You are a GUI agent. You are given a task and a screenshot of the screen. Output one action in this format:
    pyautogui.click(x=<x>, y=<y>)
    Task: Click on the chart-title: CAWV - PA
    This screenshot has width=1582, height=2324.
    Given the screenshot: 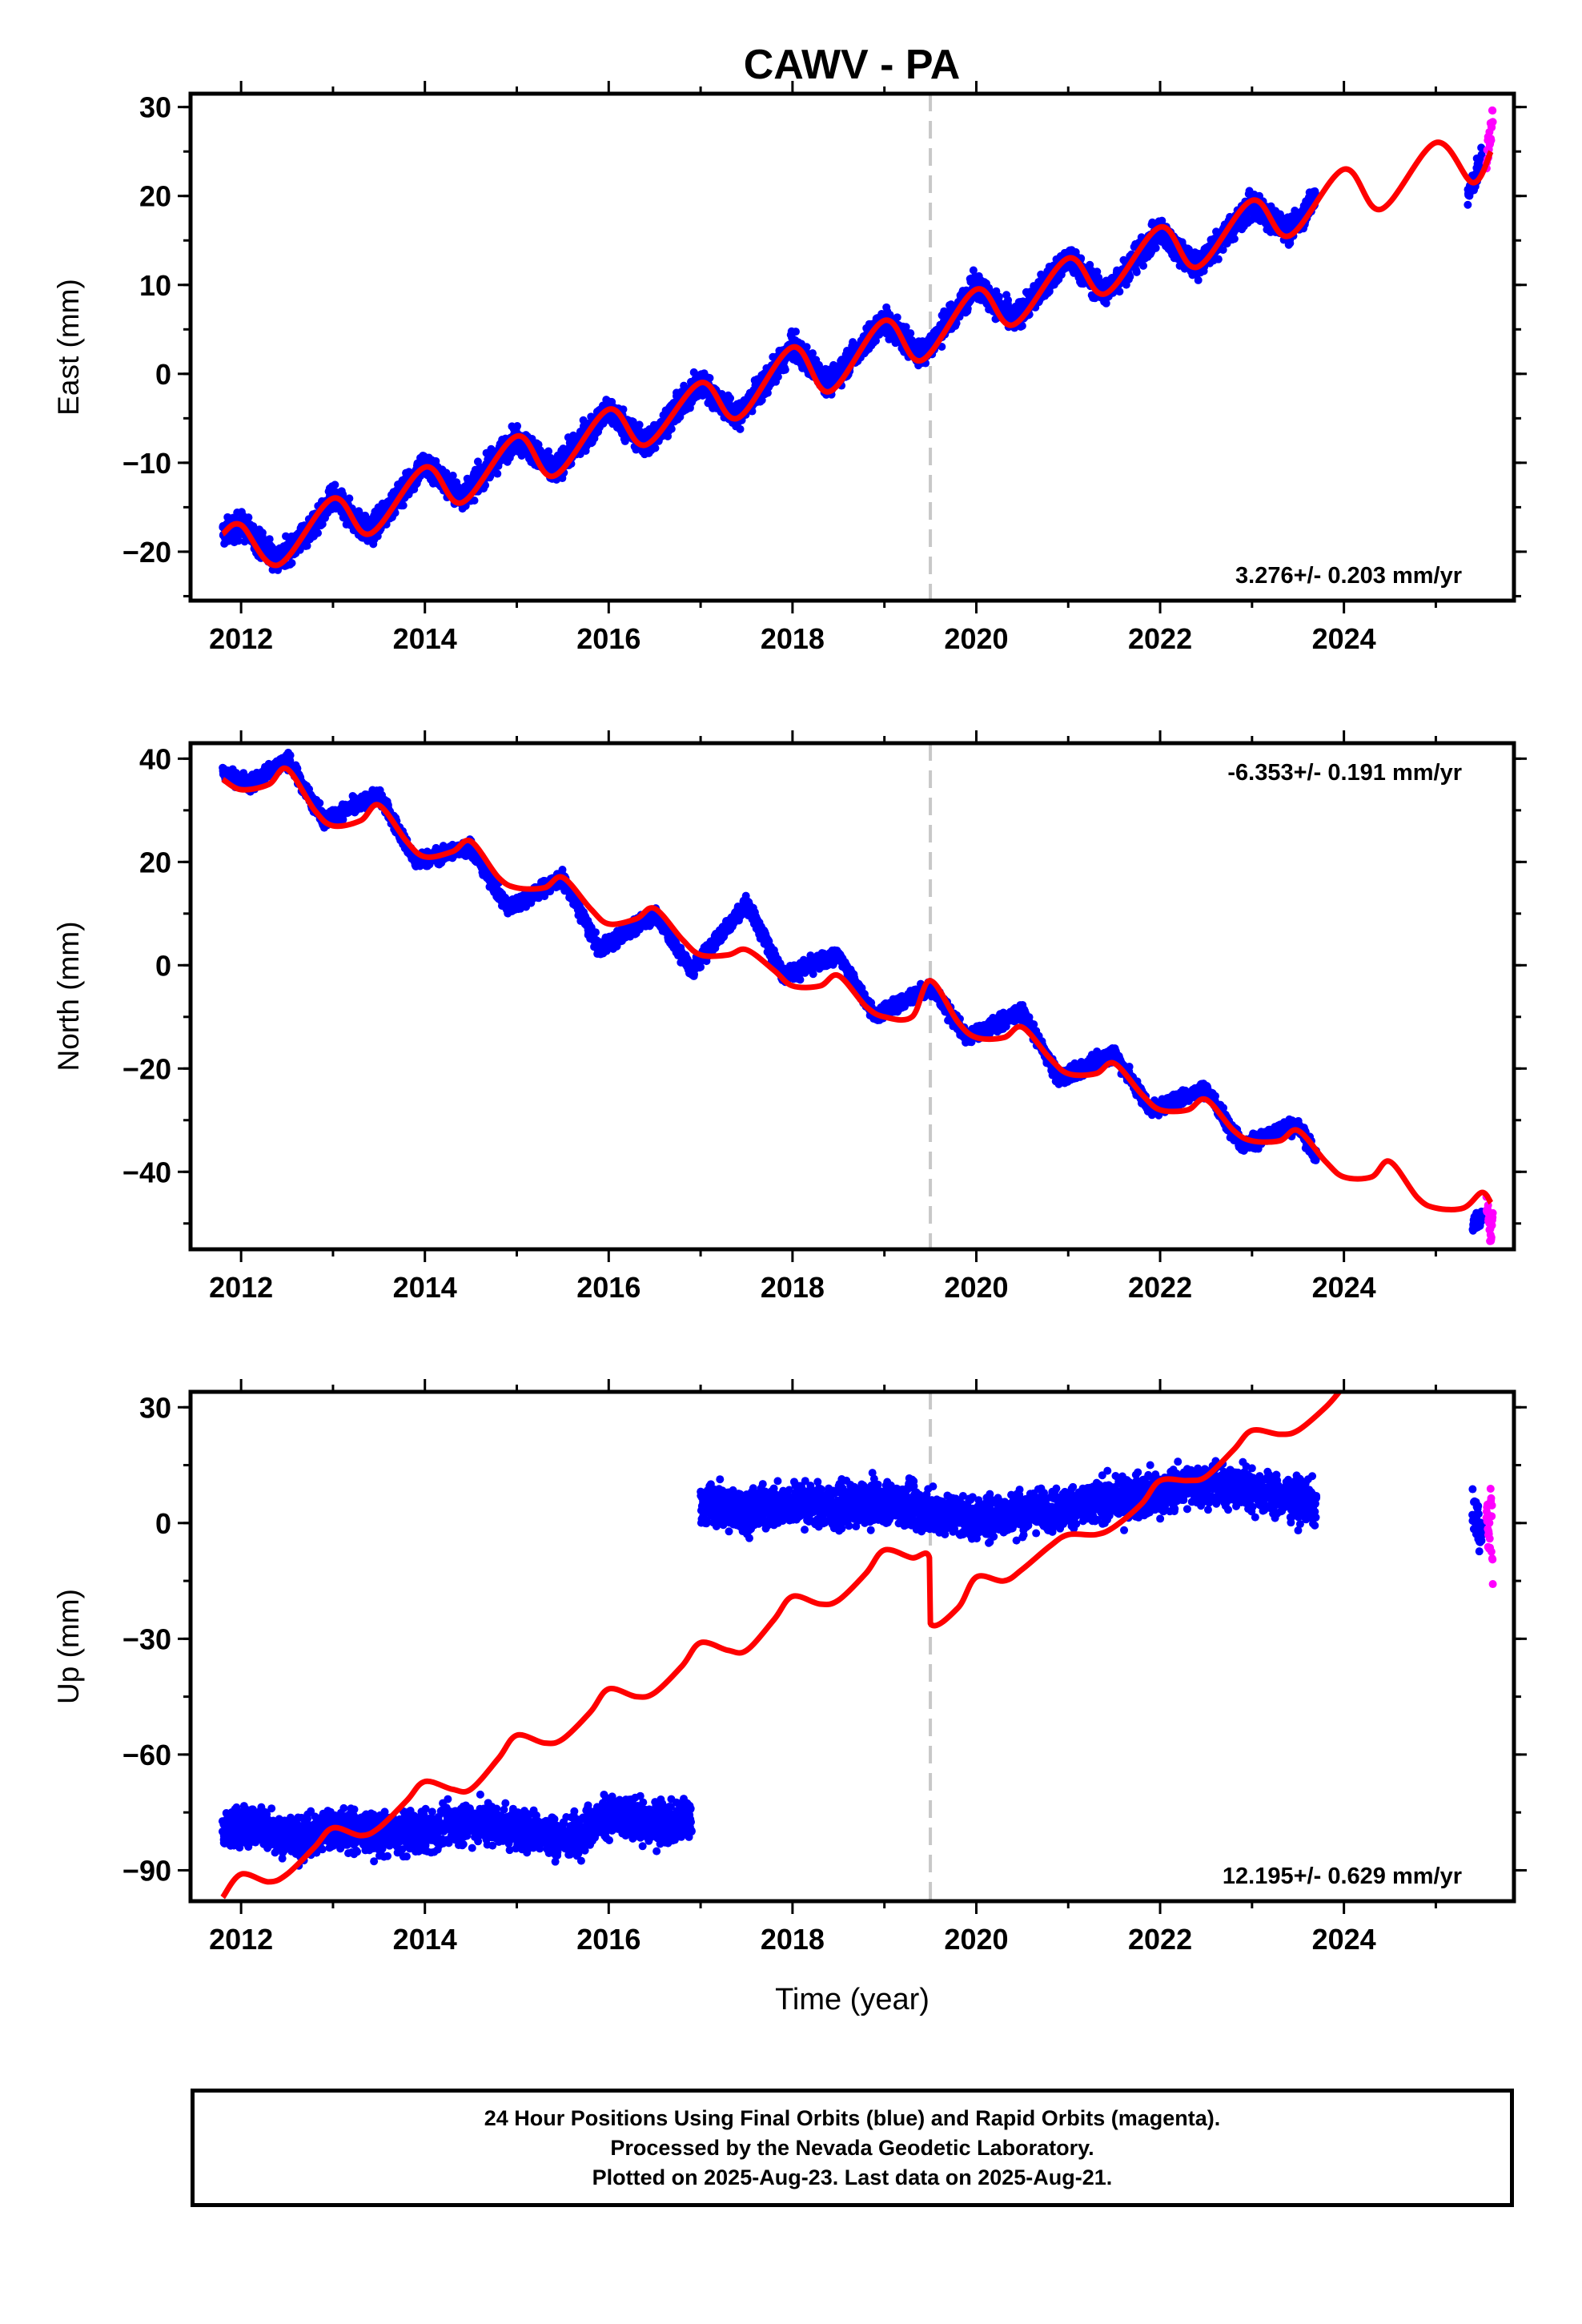 What is the action you would take?
    pyautogui.click(x=852, y=65)
    